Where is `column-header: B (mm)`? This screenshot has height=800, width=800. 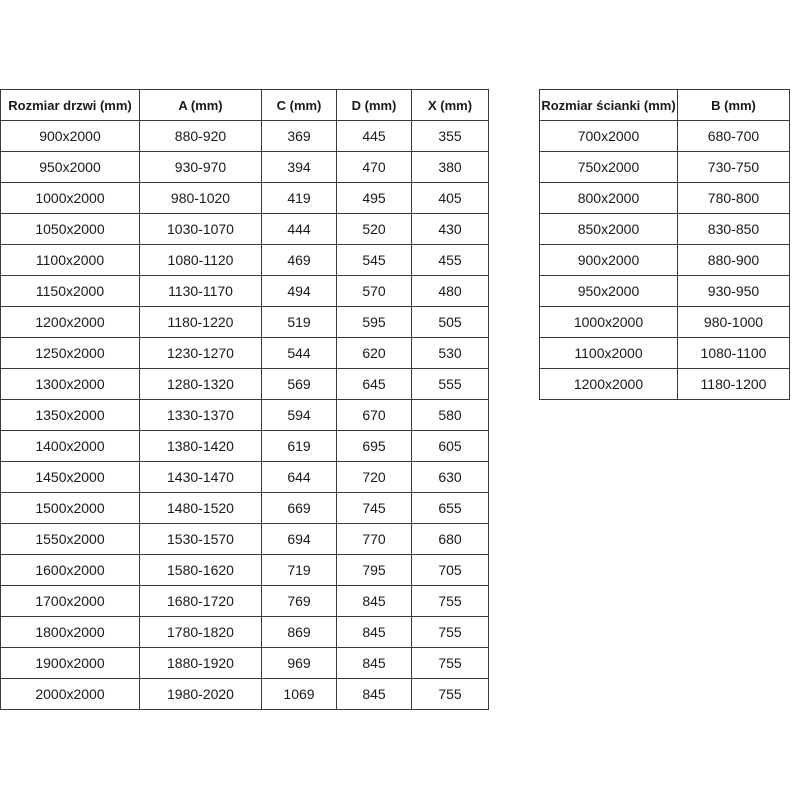
column-header: B (mm) is located at coordinates (733, 105).